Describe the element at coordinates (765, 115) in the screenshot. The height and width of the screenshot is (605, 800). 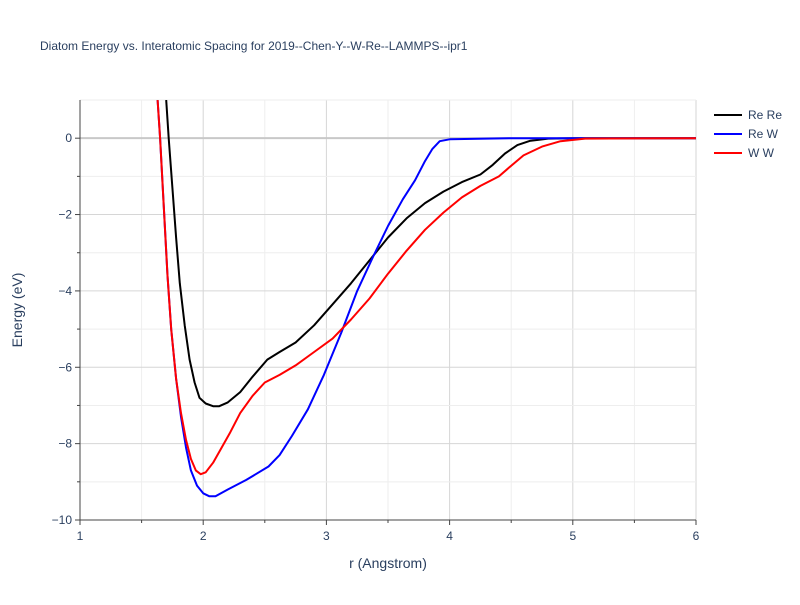
I see `legend-label: Re Re` at that location.